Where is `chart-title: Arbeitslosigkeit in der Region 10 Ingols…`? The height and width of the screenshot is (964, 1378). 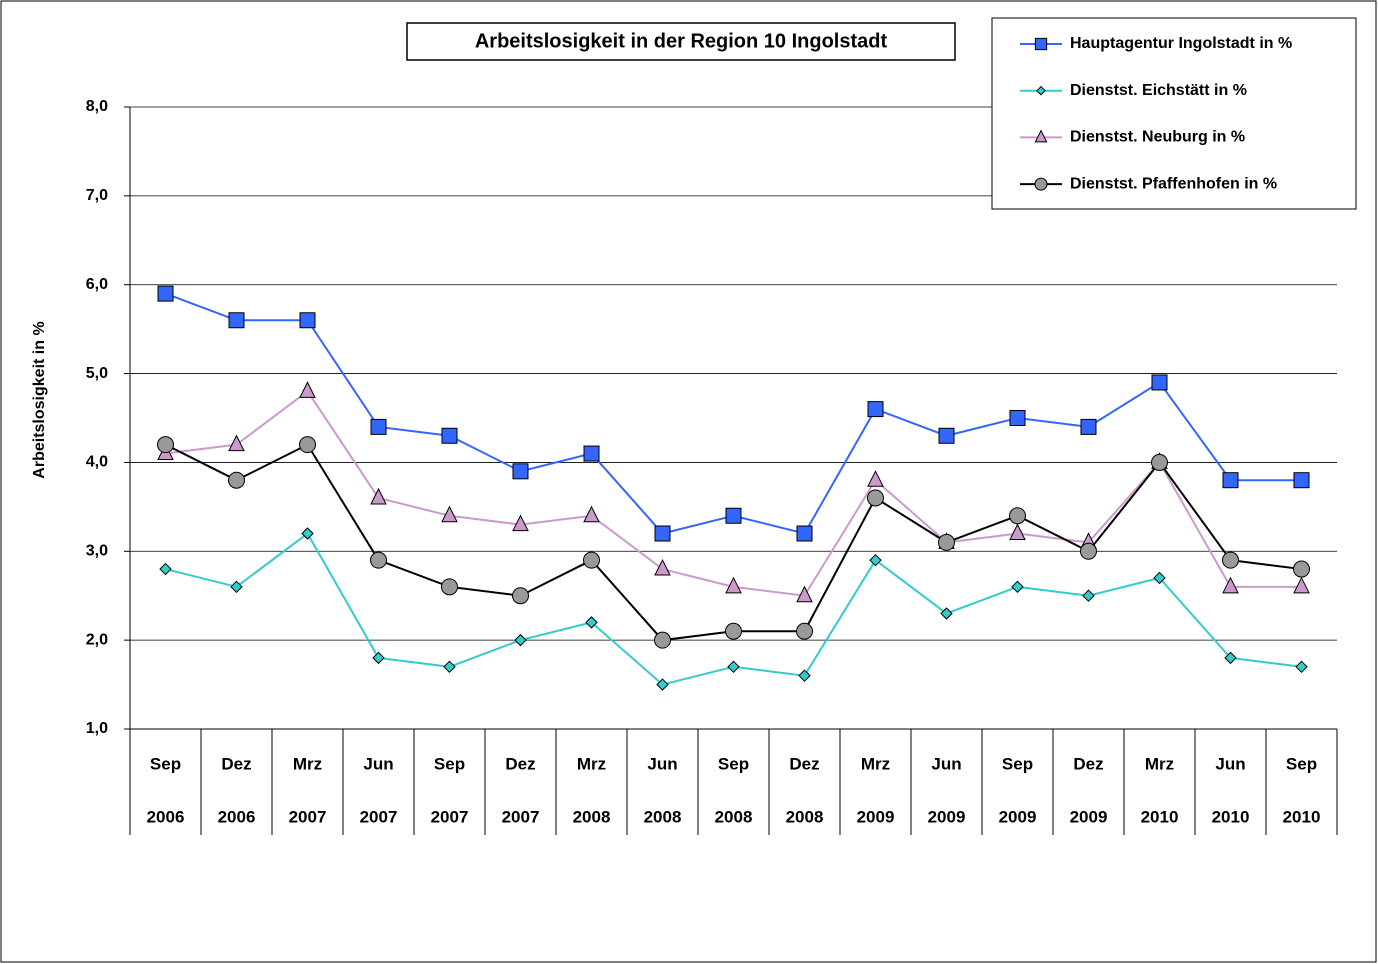
chart-title: Arbeitslosigkeit in der Region 10 Ingols… is located at coordinates (681, 41).